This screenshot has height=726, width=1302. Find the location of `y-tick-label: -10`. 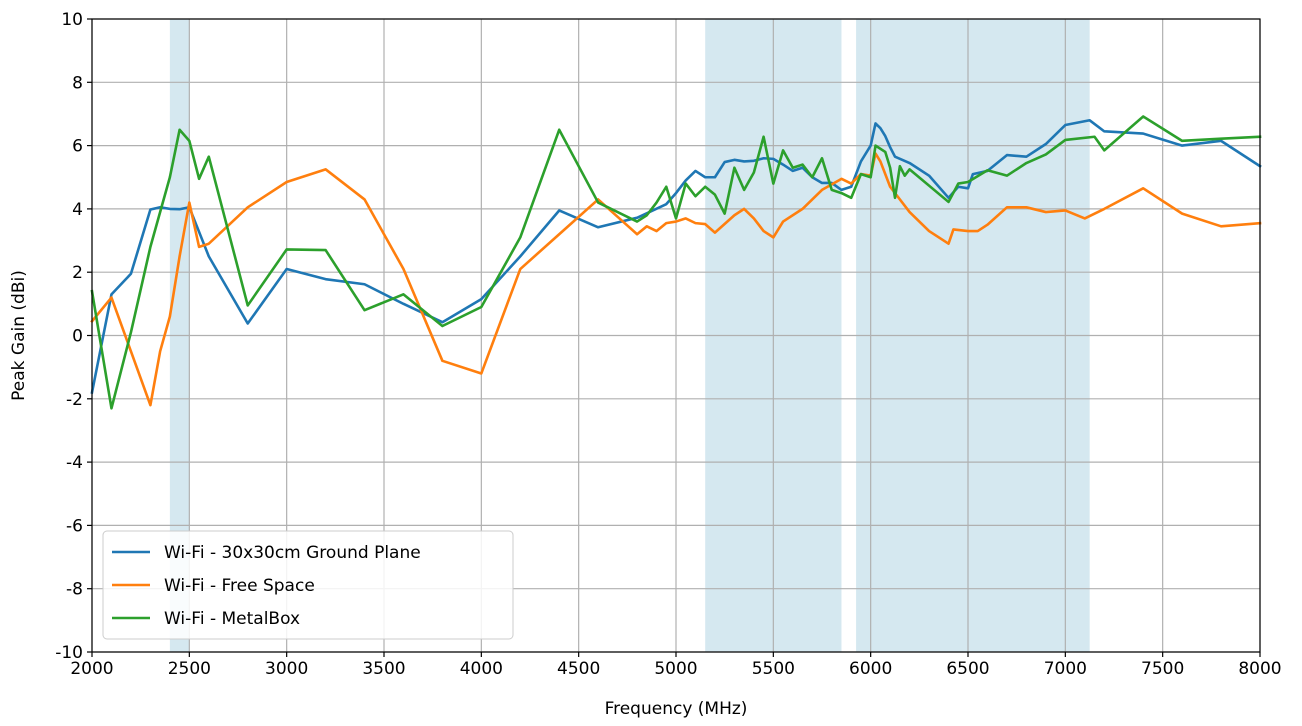

y-tick-label: -10 is located at coordinates (69, 653).